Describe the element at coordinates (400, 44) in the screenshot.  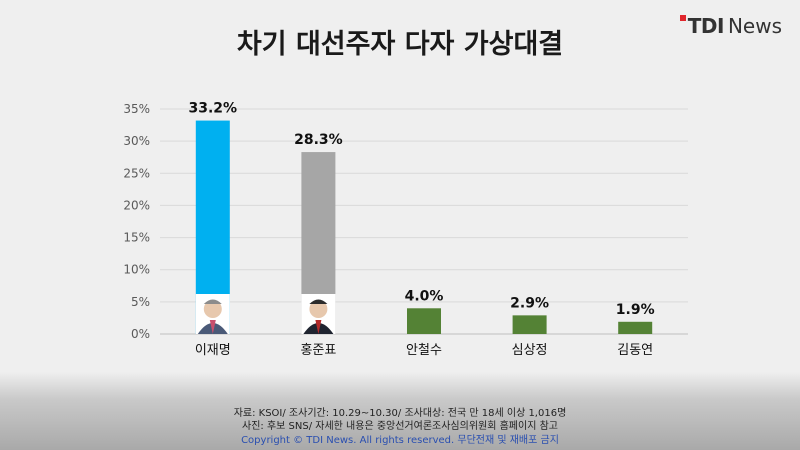
I see `chart-title: 차기 대선주자 다자 가상대결` at that location.